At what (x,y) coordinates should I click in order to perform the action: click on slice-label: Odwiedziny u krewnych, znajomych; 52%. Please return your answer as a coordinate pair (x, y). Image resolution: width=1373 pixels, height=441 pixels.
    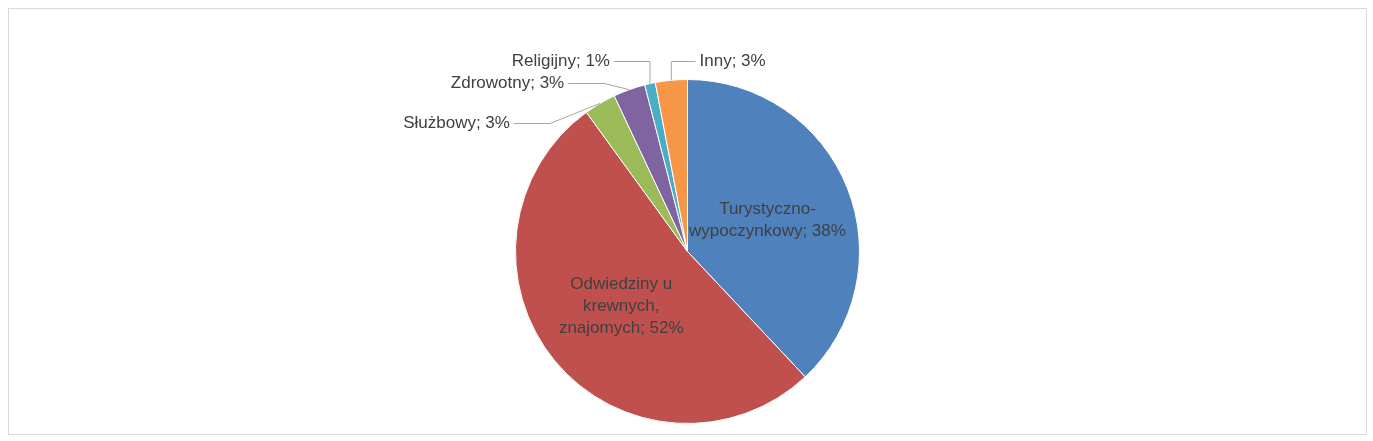
    Looking at the image, I should click on (621, 306).